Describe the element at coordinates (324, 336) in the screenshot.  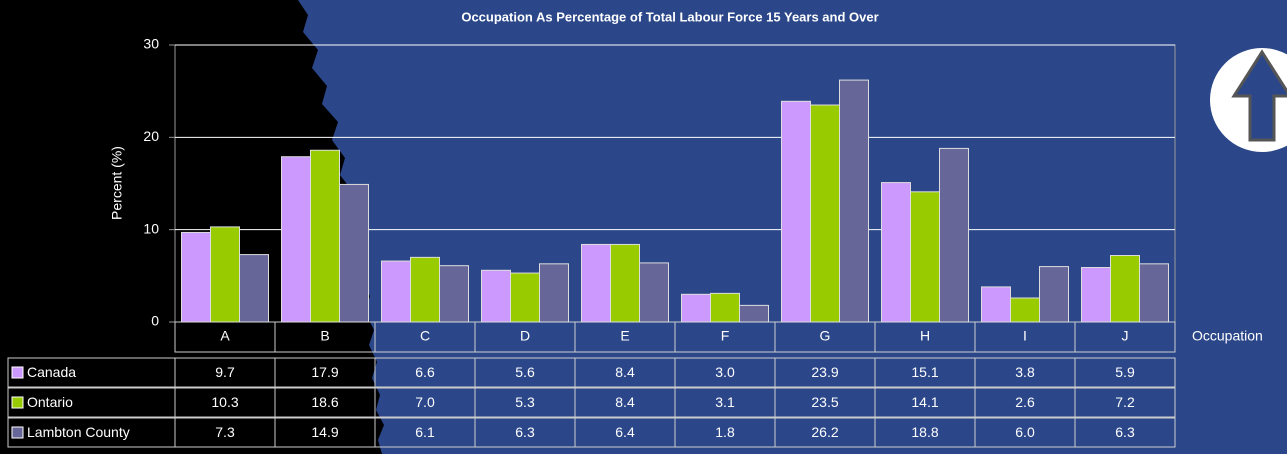
I see `x-tick-label: B` at that location.